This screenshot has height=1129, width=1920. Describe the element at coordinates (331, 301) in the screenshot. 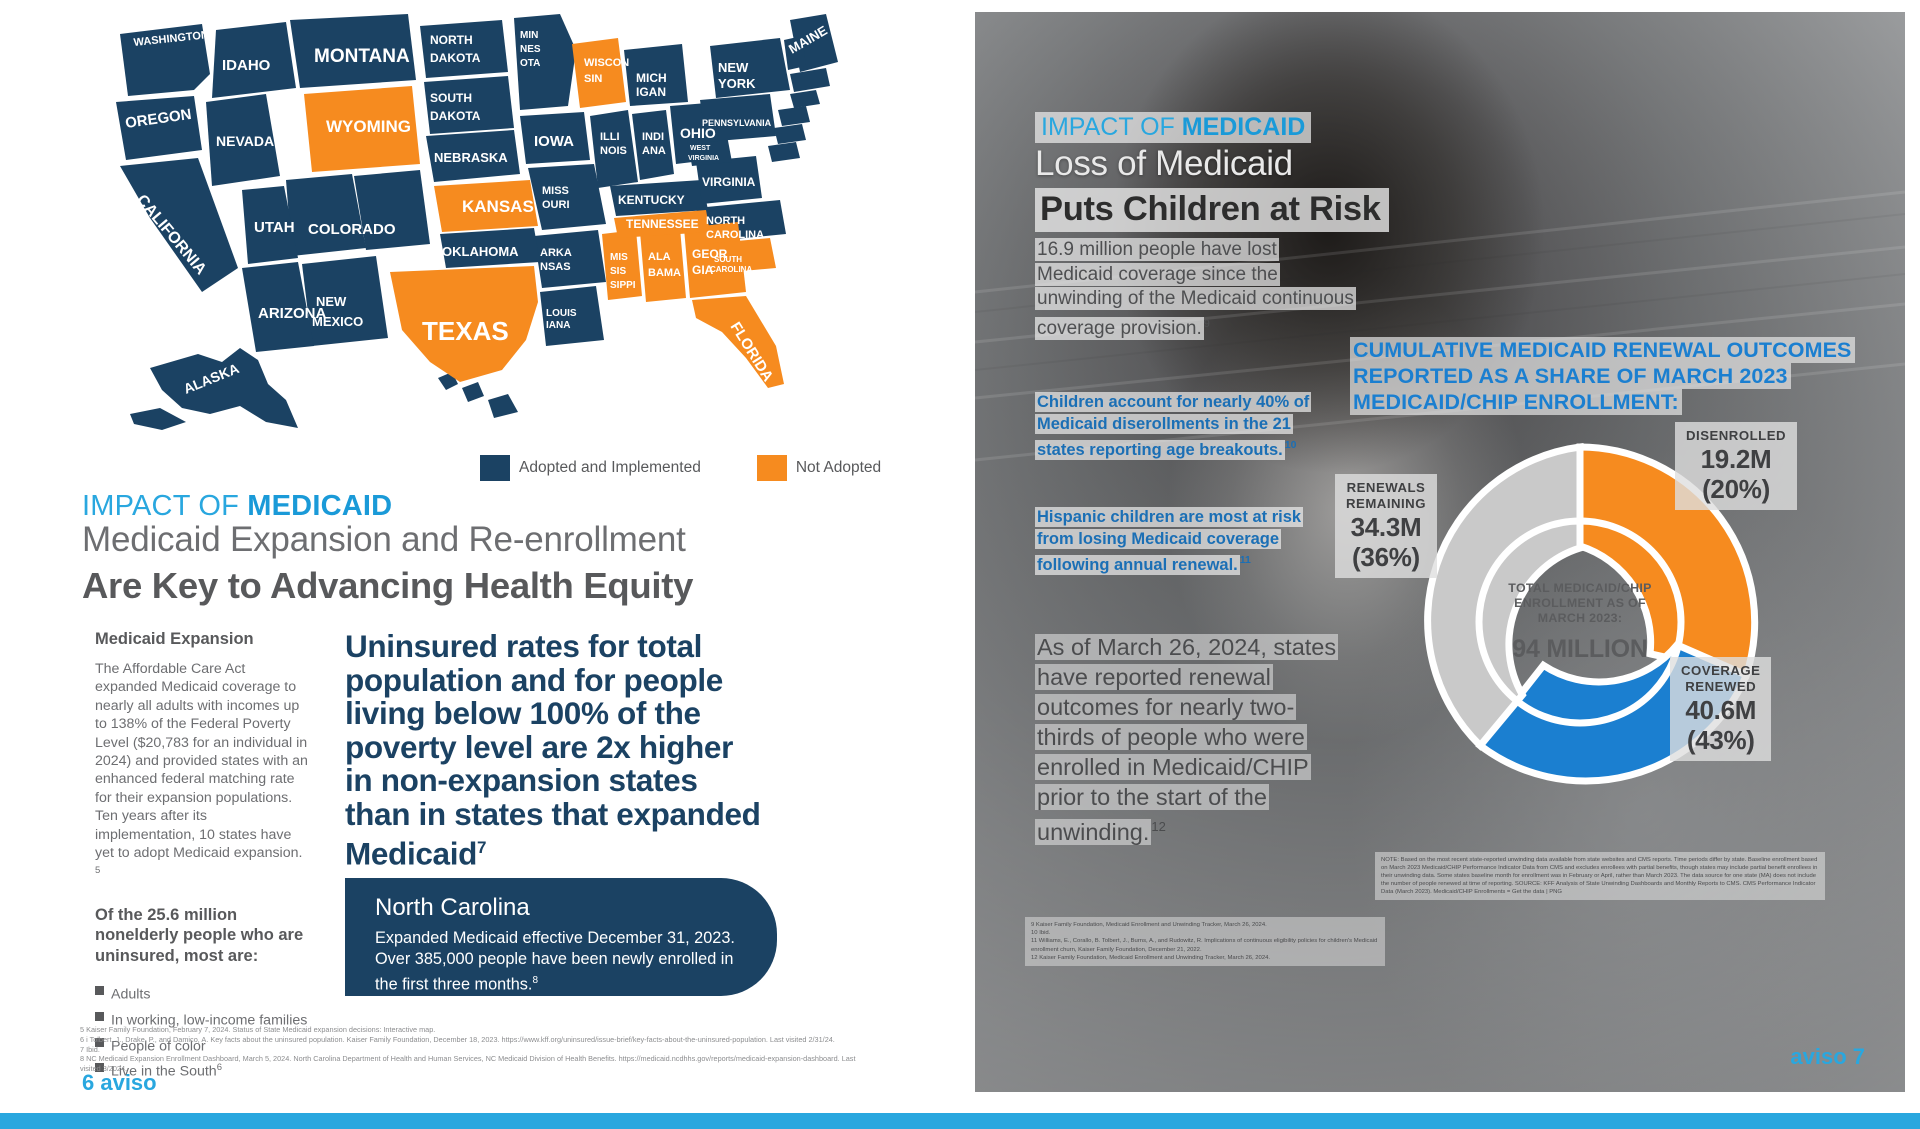

I see `svg-text: NEW` at that location.